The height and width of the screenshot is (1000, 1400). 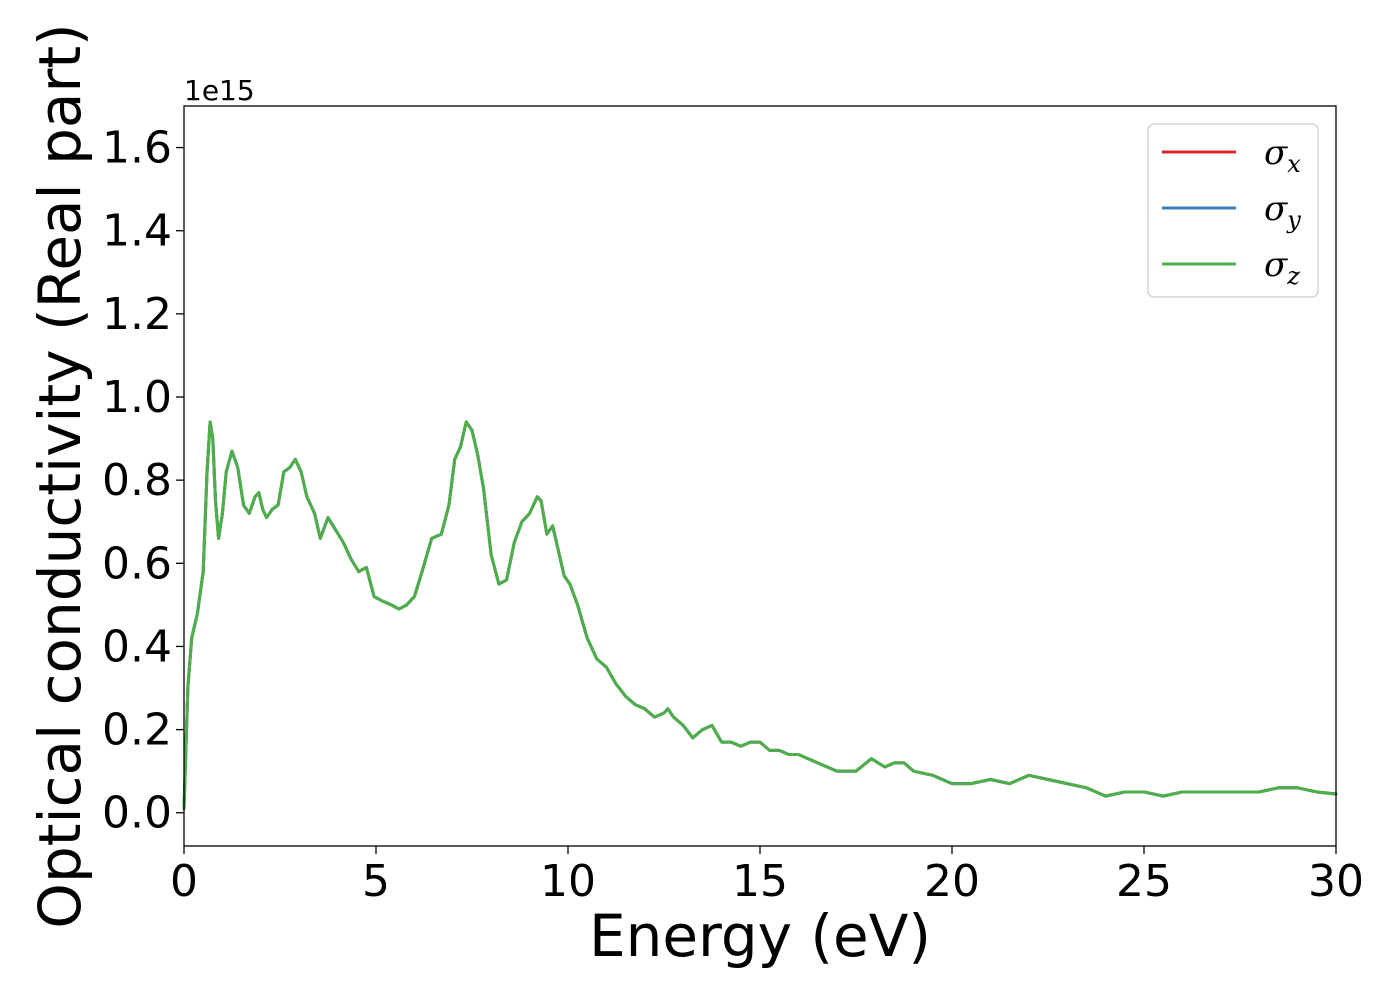 What do you see at coordinates (137, 231) in the screenshot?
I see `y-tick-label: 1.4` at bounding box center [137, 231].